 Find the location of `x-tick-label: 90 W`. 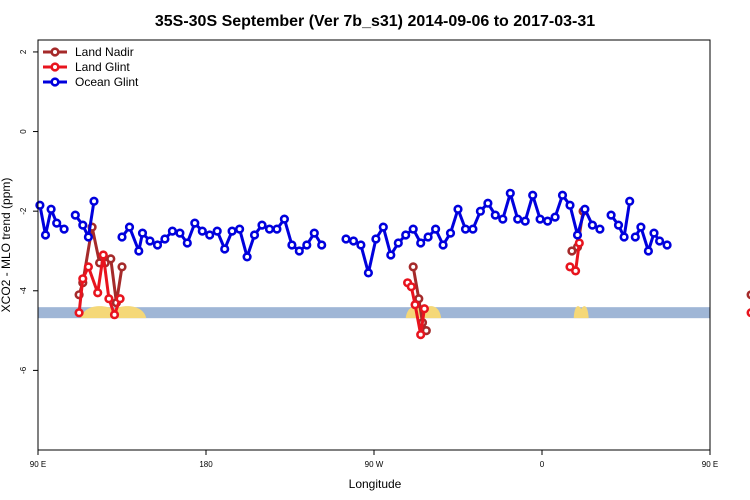

x-tick-label: 90 W is located at coordinates (374, 464).